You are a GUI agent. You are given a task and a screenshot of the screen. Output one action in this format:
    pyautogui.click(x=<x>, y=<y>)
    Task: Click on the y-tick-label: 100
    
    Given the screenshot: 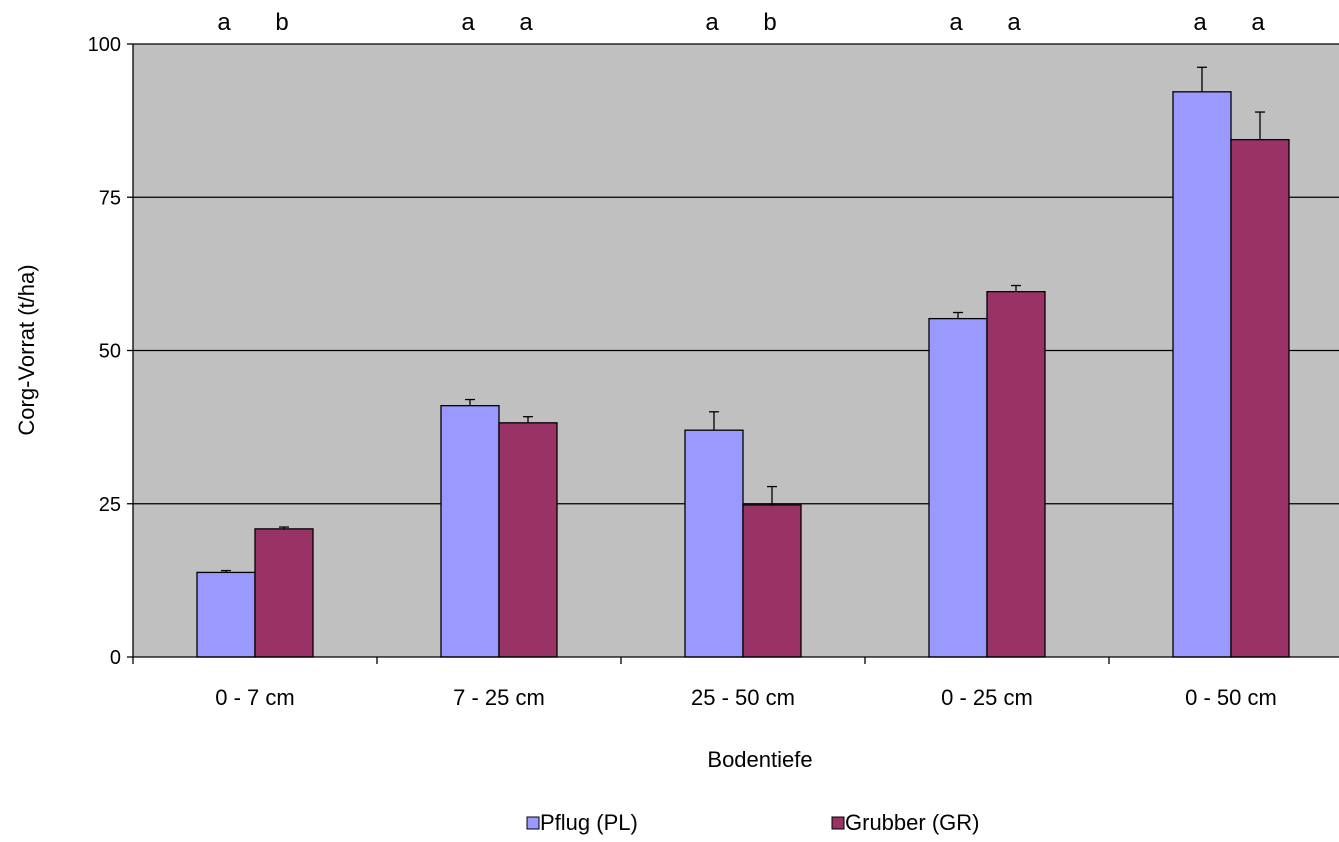 What is the action you would take?
    pyautogui.click(x=104, y=45)
    